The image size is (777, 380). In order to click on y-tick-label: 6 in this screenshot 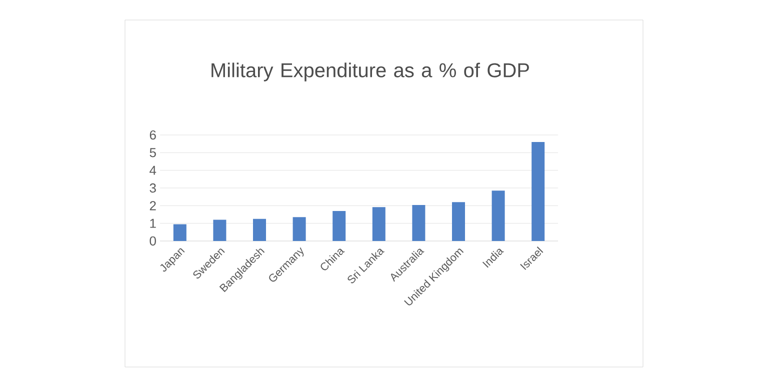, I will do `click(153, 135)`.